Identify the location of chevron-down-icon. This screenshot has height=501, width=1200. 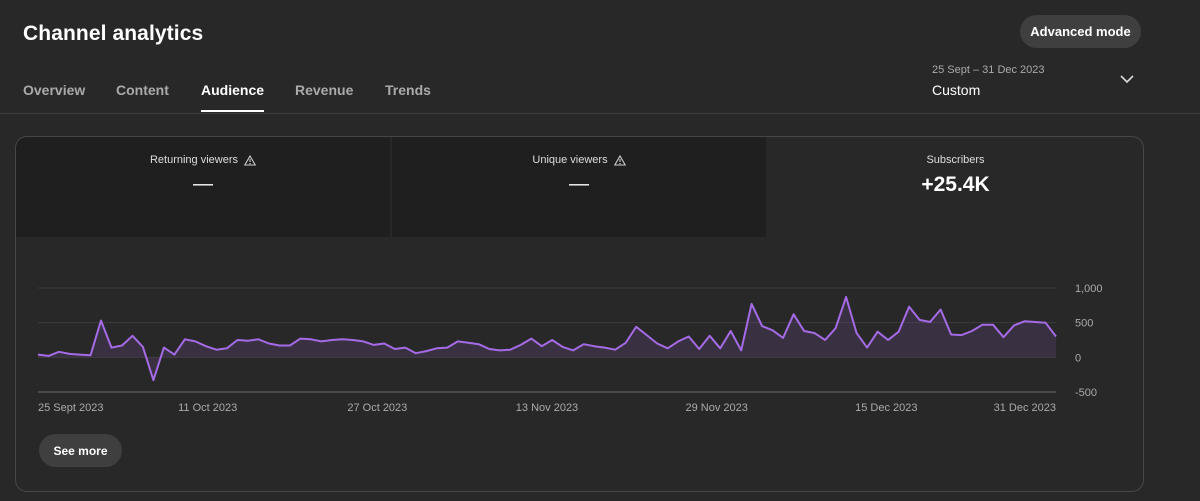
(1127, 79).